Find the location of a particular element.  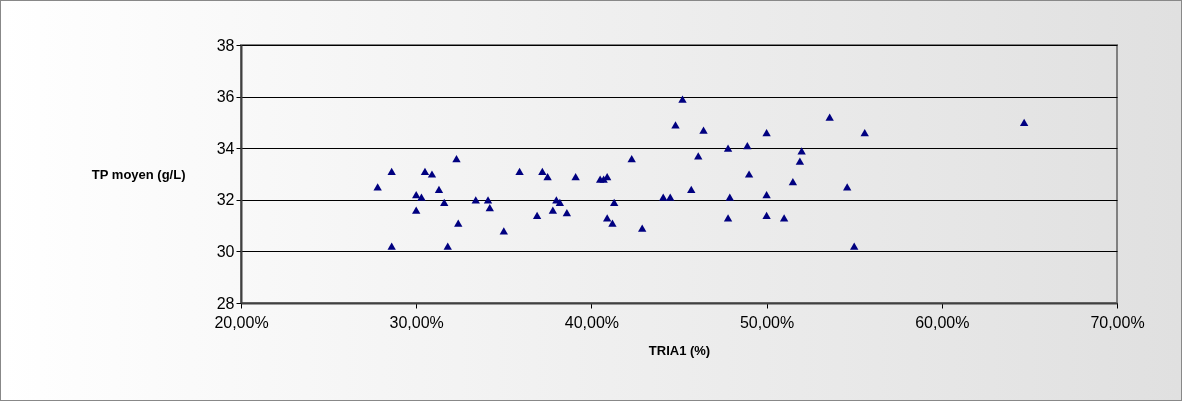

x-axis-title: TRIA1 (%) is located at coordinates (679, 350).